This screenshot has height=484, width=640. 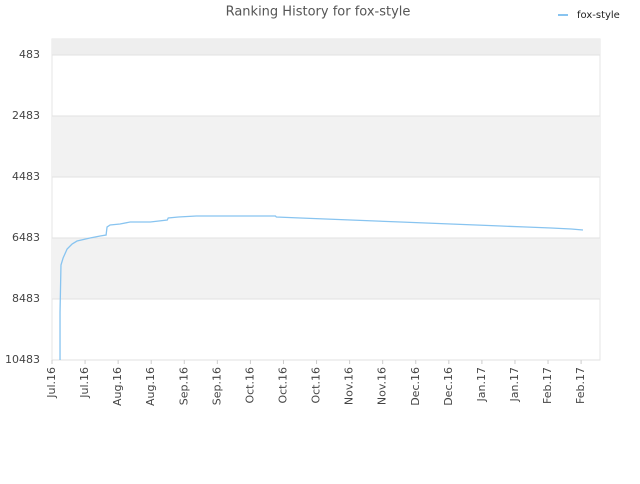 I want to click on chart-title: Ranking History for fox-style, so click(x=318, y=12).